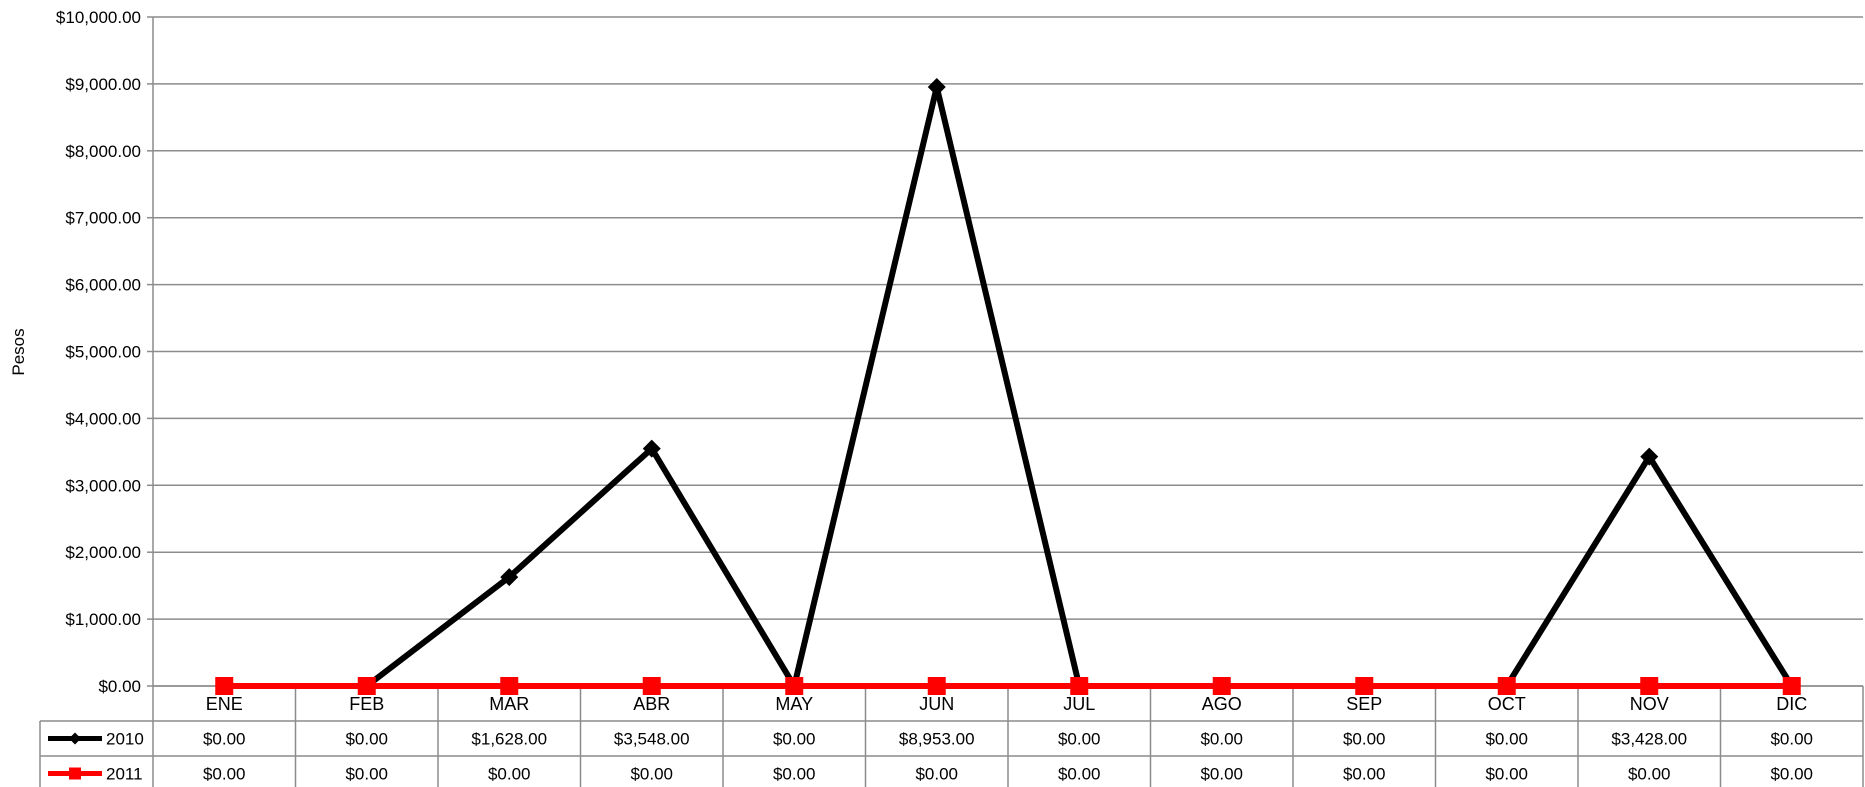  I want to click on y-axis-label: Pesos, so click(18, 351).